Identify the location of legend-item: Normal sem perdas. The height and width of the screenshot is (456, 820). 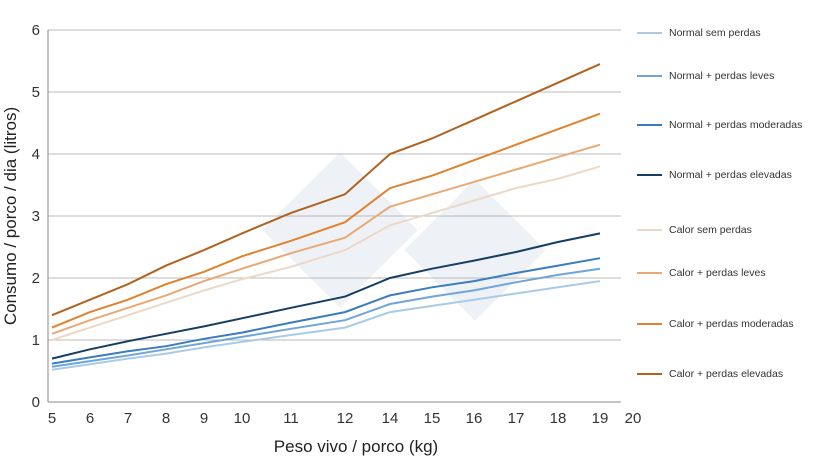
(728, 33).